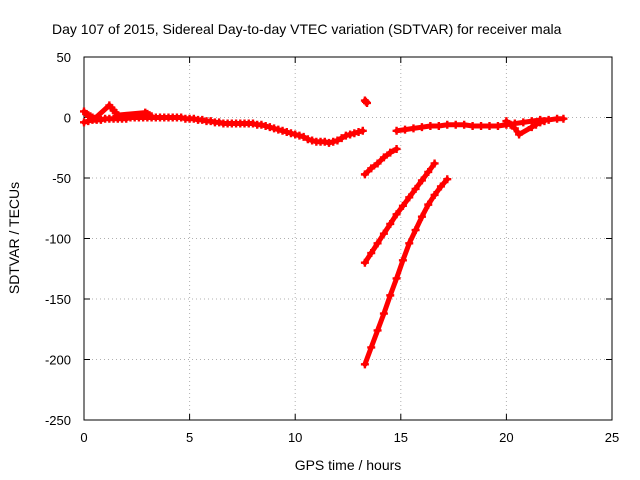 Image resolution: width=640 pixels, height=480 pixels. I want to click on y-tick-label: 50, so click(64, 57).